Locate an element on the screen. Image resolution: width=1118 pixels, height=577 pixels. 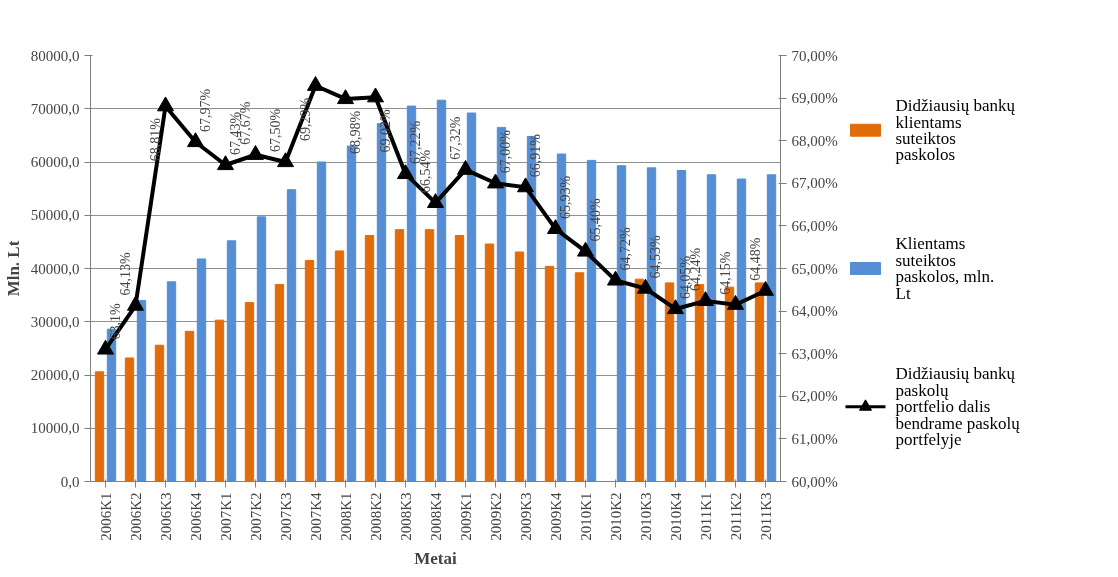
y-tick-label: 10000,0 is located at coordinates (55, 428).